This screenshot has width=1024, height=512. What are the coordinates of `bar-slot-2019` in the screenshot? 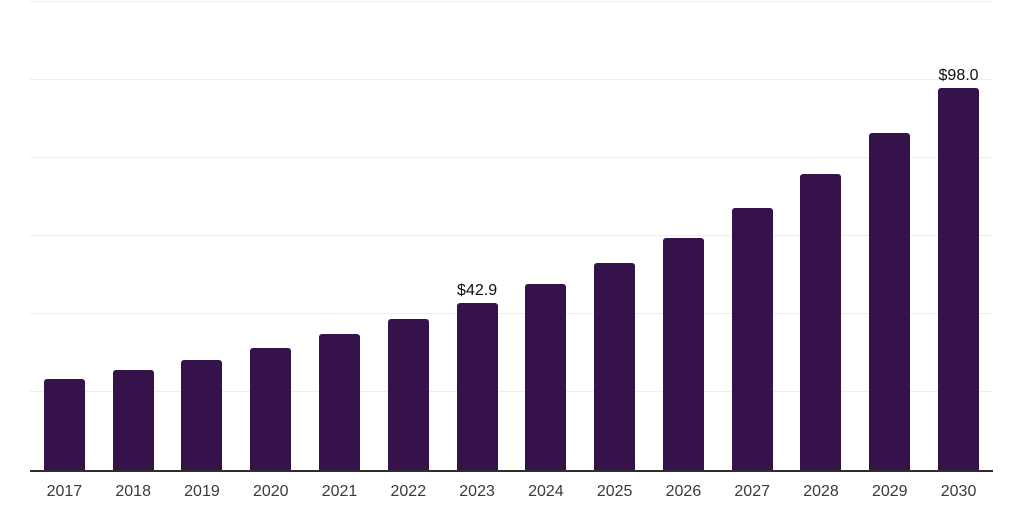 It's located at (202, 236).